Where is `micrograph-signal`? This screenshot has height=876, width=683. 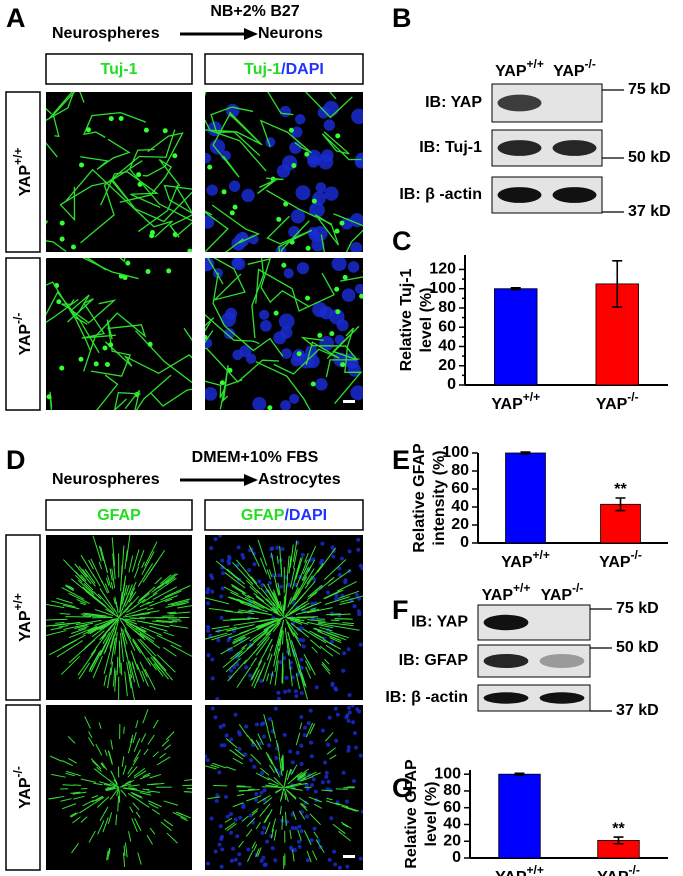
micrograph-signal is located at coordinates (119, 334).